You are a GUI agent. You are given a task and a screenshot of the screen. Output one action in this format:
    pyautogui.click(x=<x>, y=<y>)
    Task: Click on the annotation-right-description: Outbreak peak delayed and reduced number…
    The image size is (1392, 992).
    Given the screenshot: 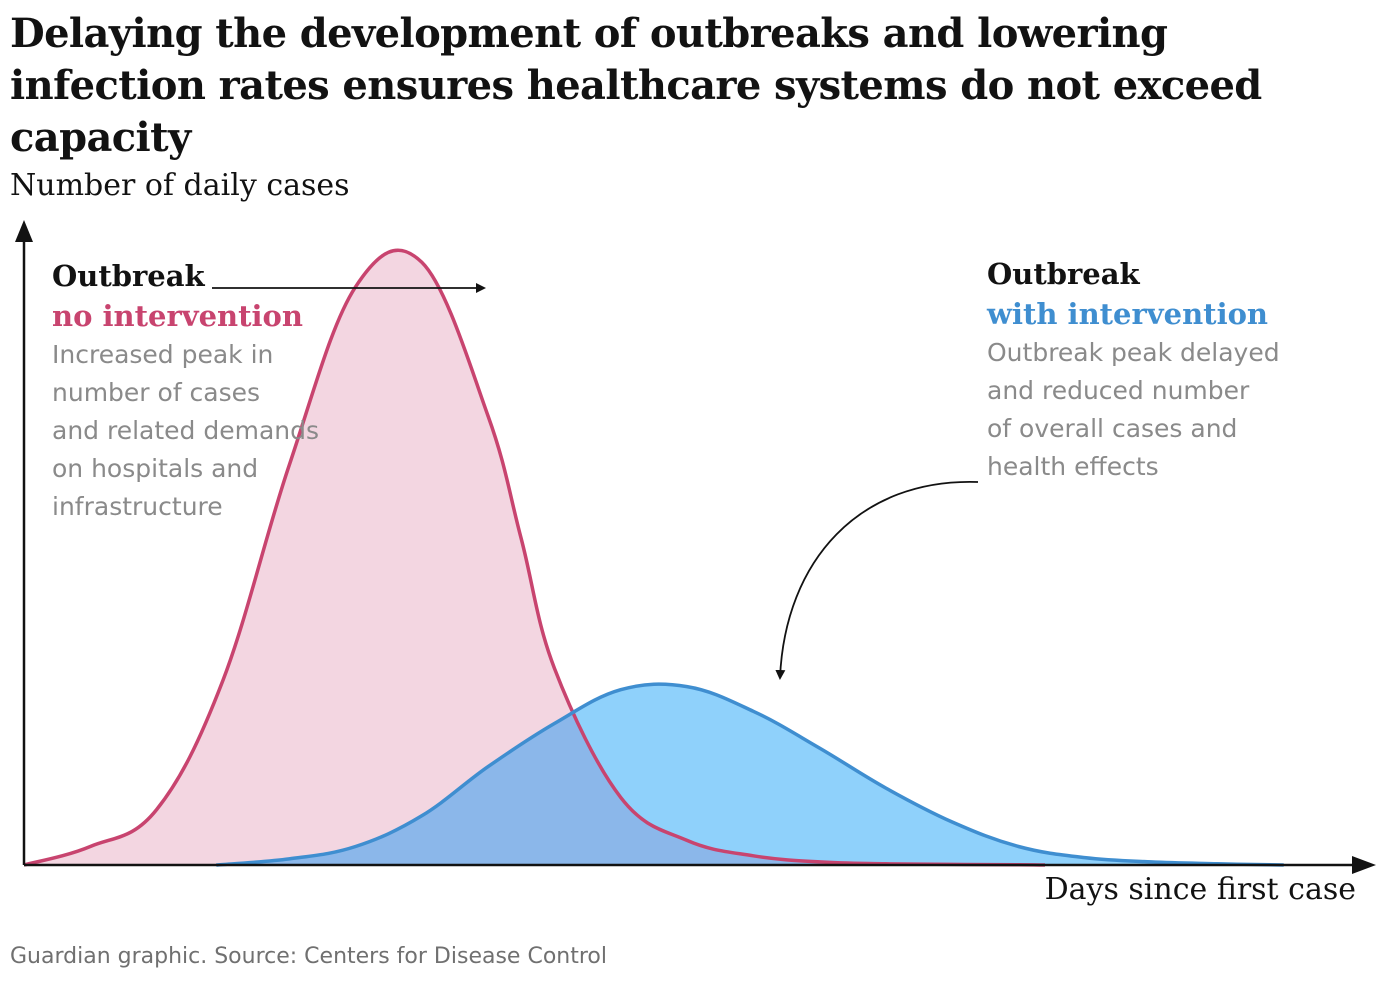 What is the action you would take?
    pyautogui.click(x=1133, y=409)
    